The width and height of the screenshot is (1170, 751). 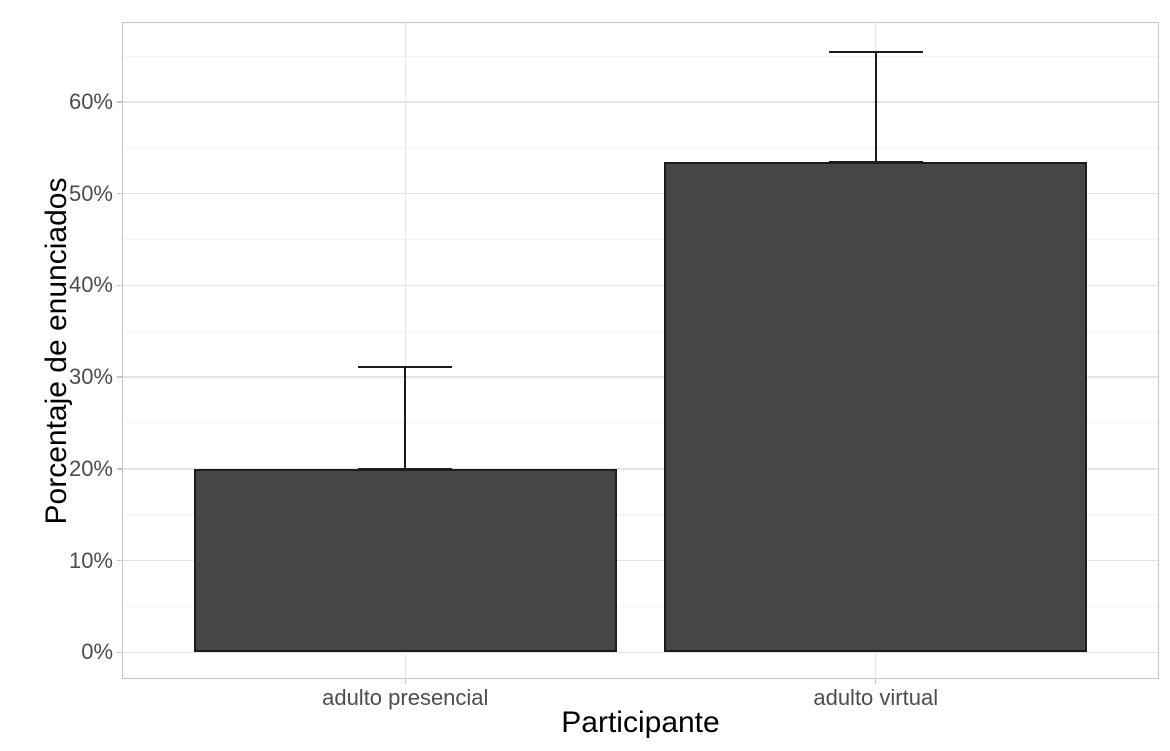 I want to click on y-tick-label: 10%, so click(x=90, y=560).